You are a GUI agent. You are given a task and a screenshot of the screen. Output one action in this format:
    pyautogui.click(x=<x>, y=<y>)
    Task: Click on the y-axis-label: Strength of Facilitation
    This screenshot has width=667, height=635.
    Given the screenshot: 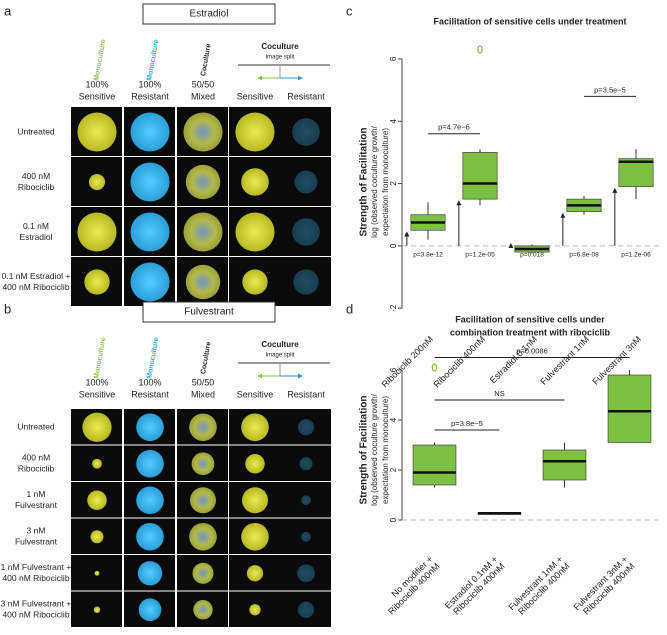 What is the action you would take?
    pyautogui.click(x=364, y=450)
    